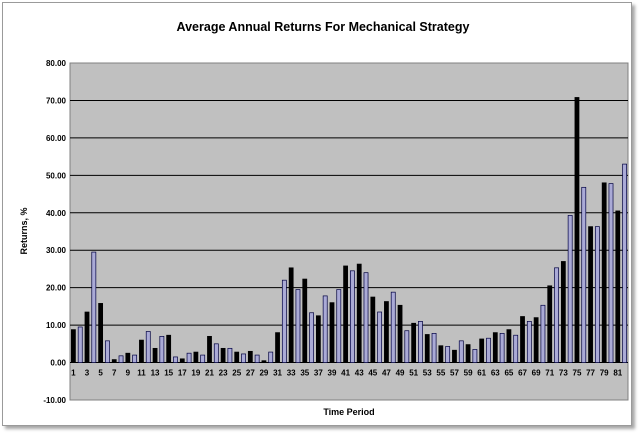 The image size is (640, 433). I want to click on x-tick-label: 79, so click(604, 373).